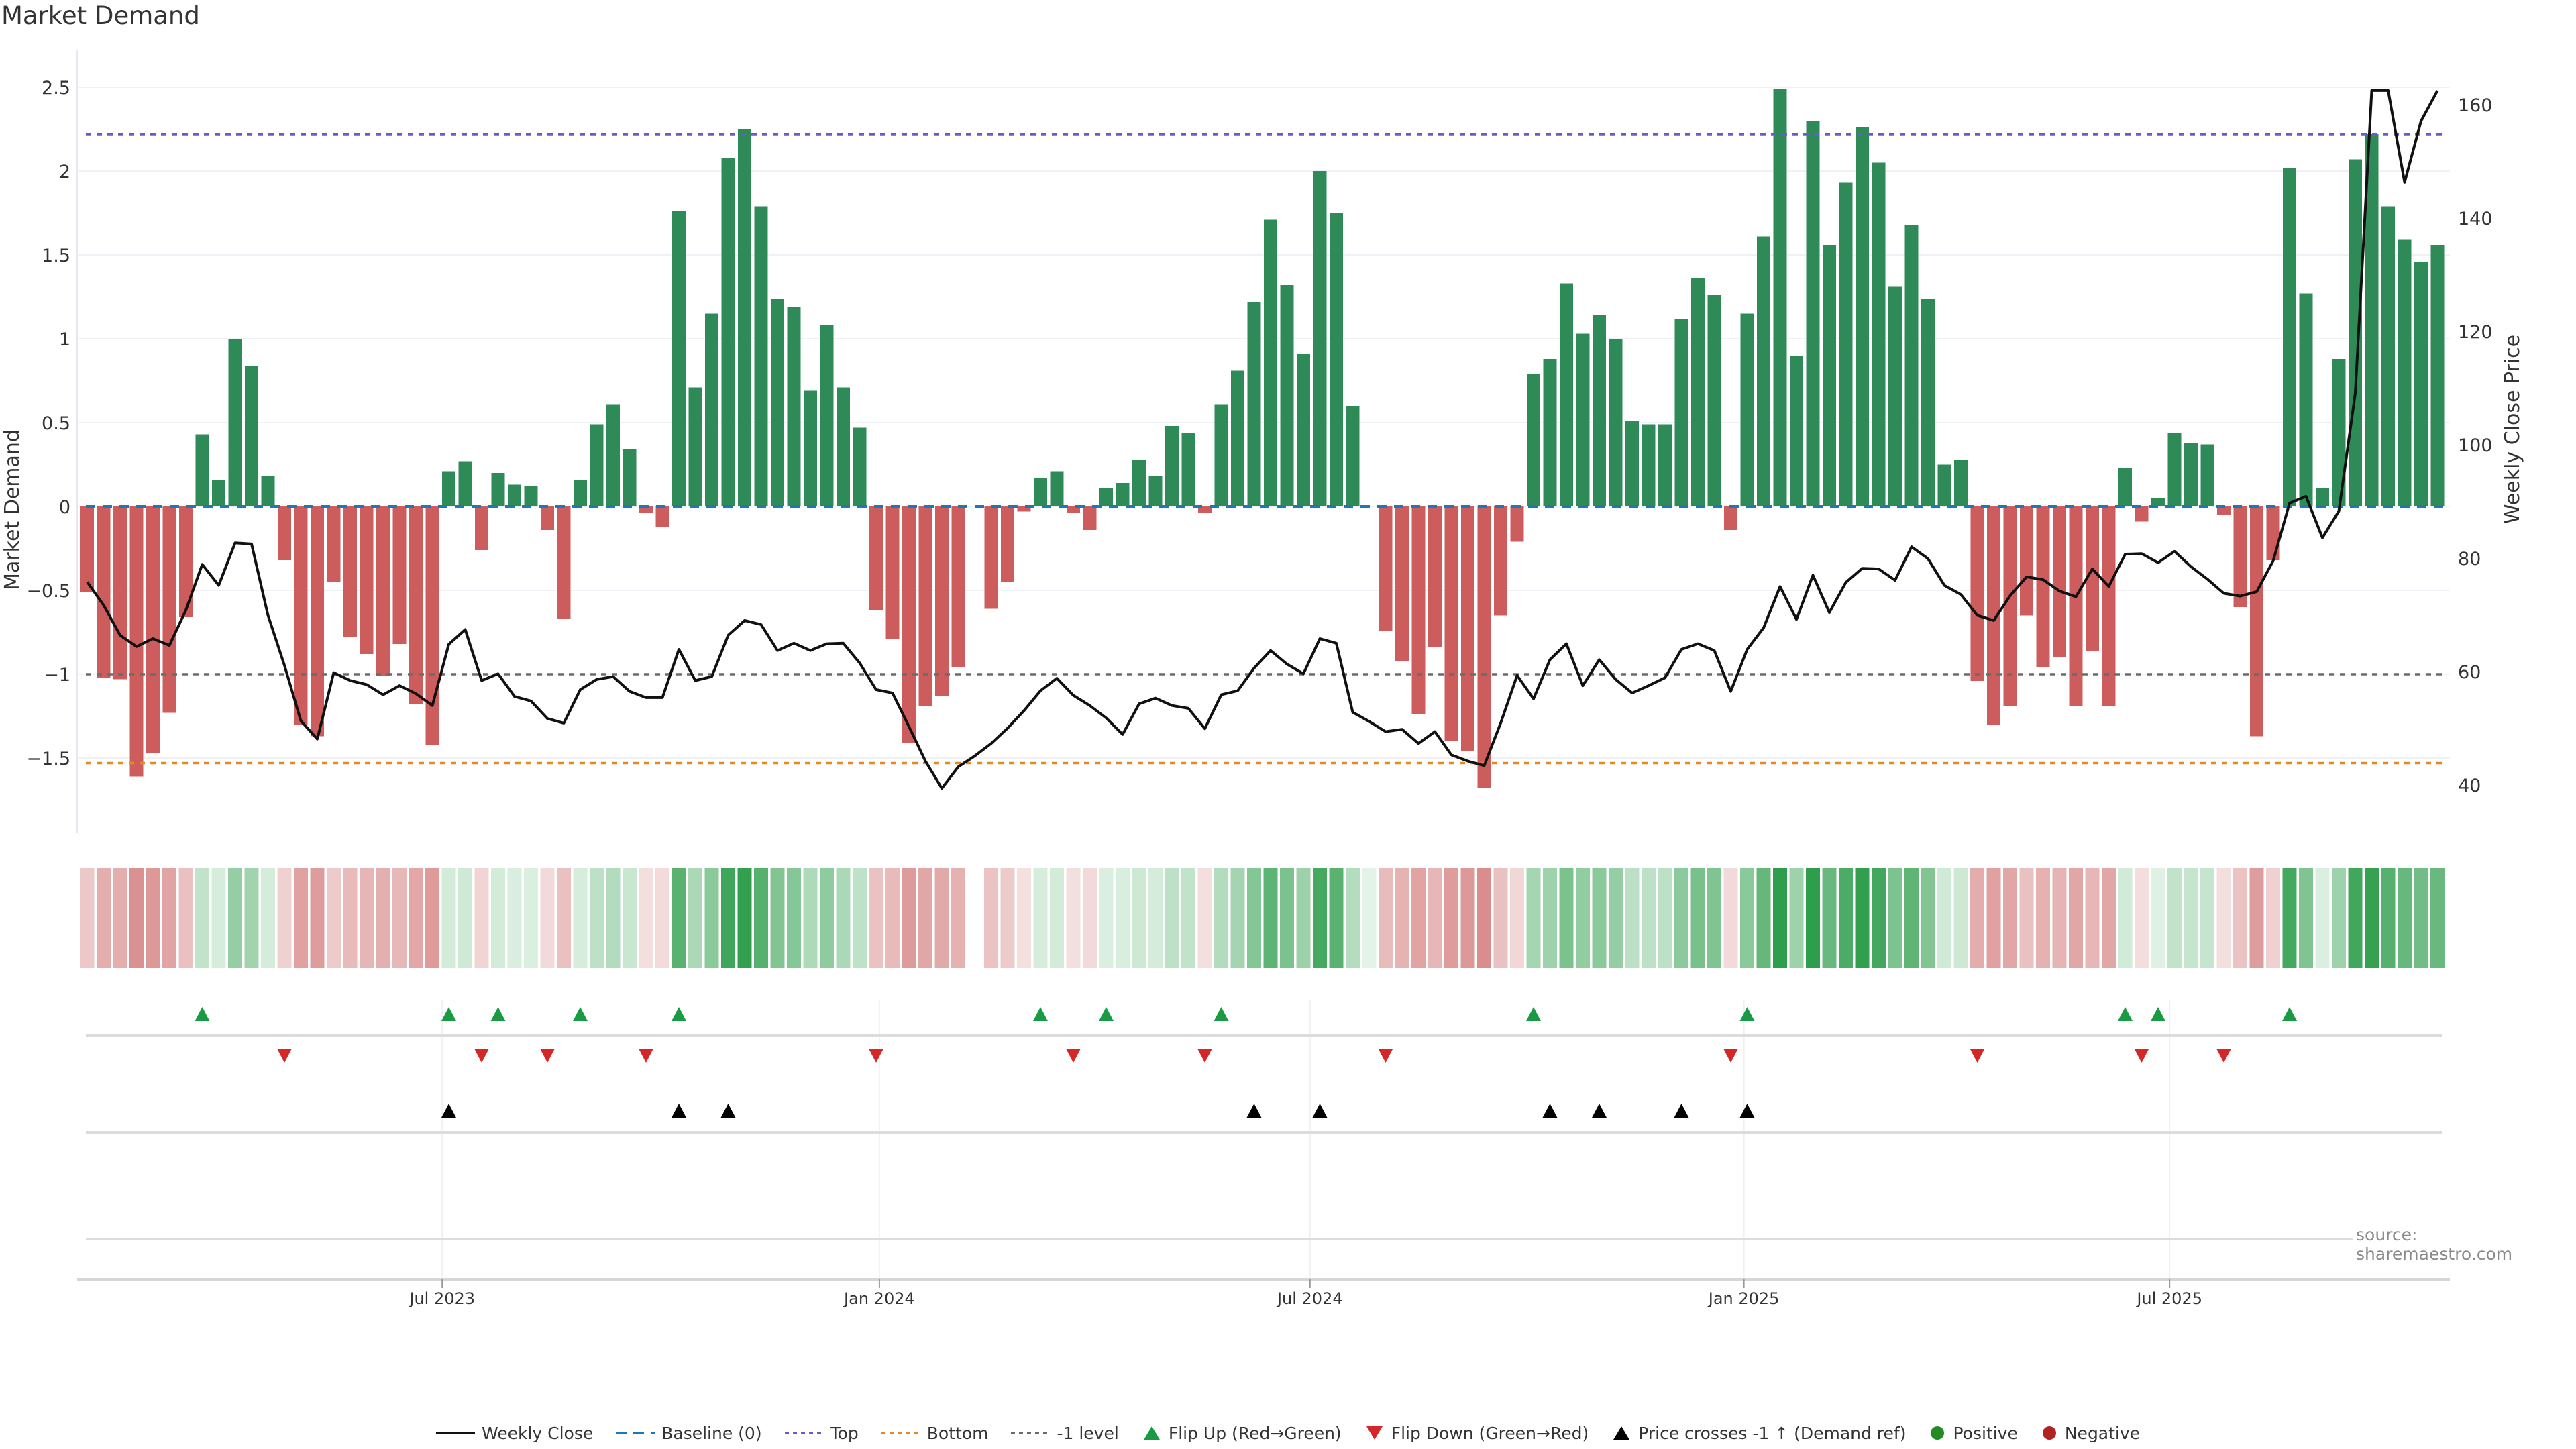 The width and height of the screenshot is (2576, 1449). What do you see at coordinates (1985, 1433) in the screenshot?
I see `legend-label: Positive` at bounding box center [1985, 1433].